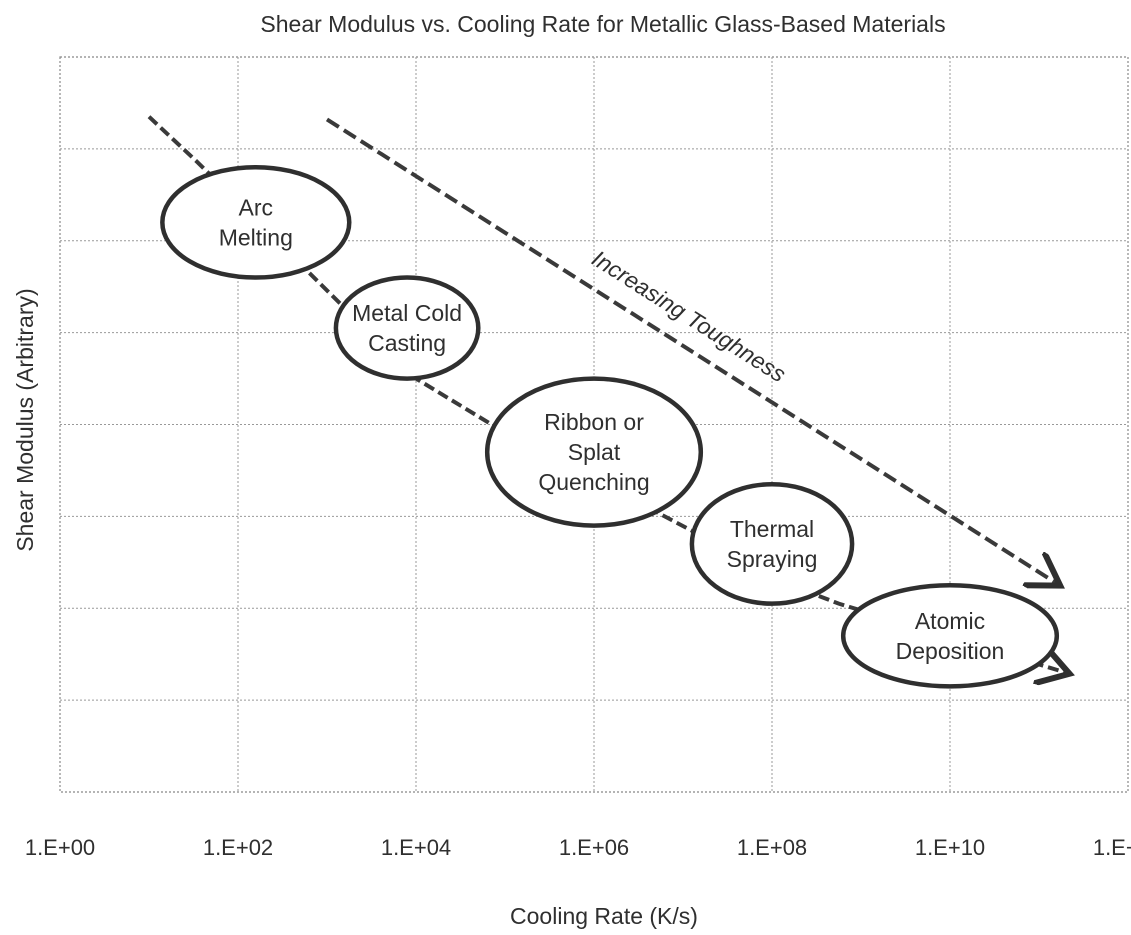  I want to click on region-label: Ribbon or, so click(594, 422).